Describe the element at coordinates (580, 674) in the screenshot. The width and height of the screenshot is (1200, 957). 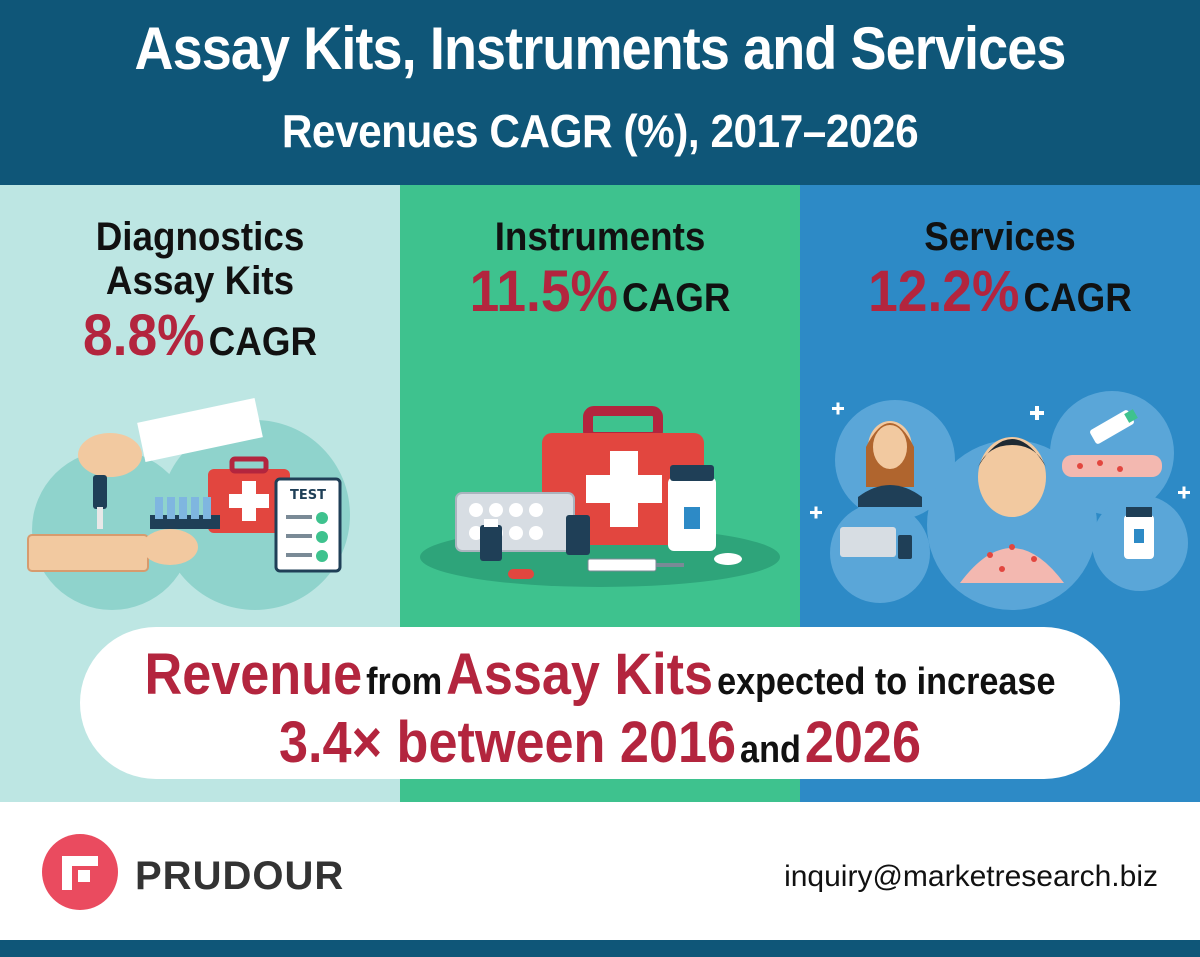
I see `banner-assay-kits: Assay Kits` at that location.